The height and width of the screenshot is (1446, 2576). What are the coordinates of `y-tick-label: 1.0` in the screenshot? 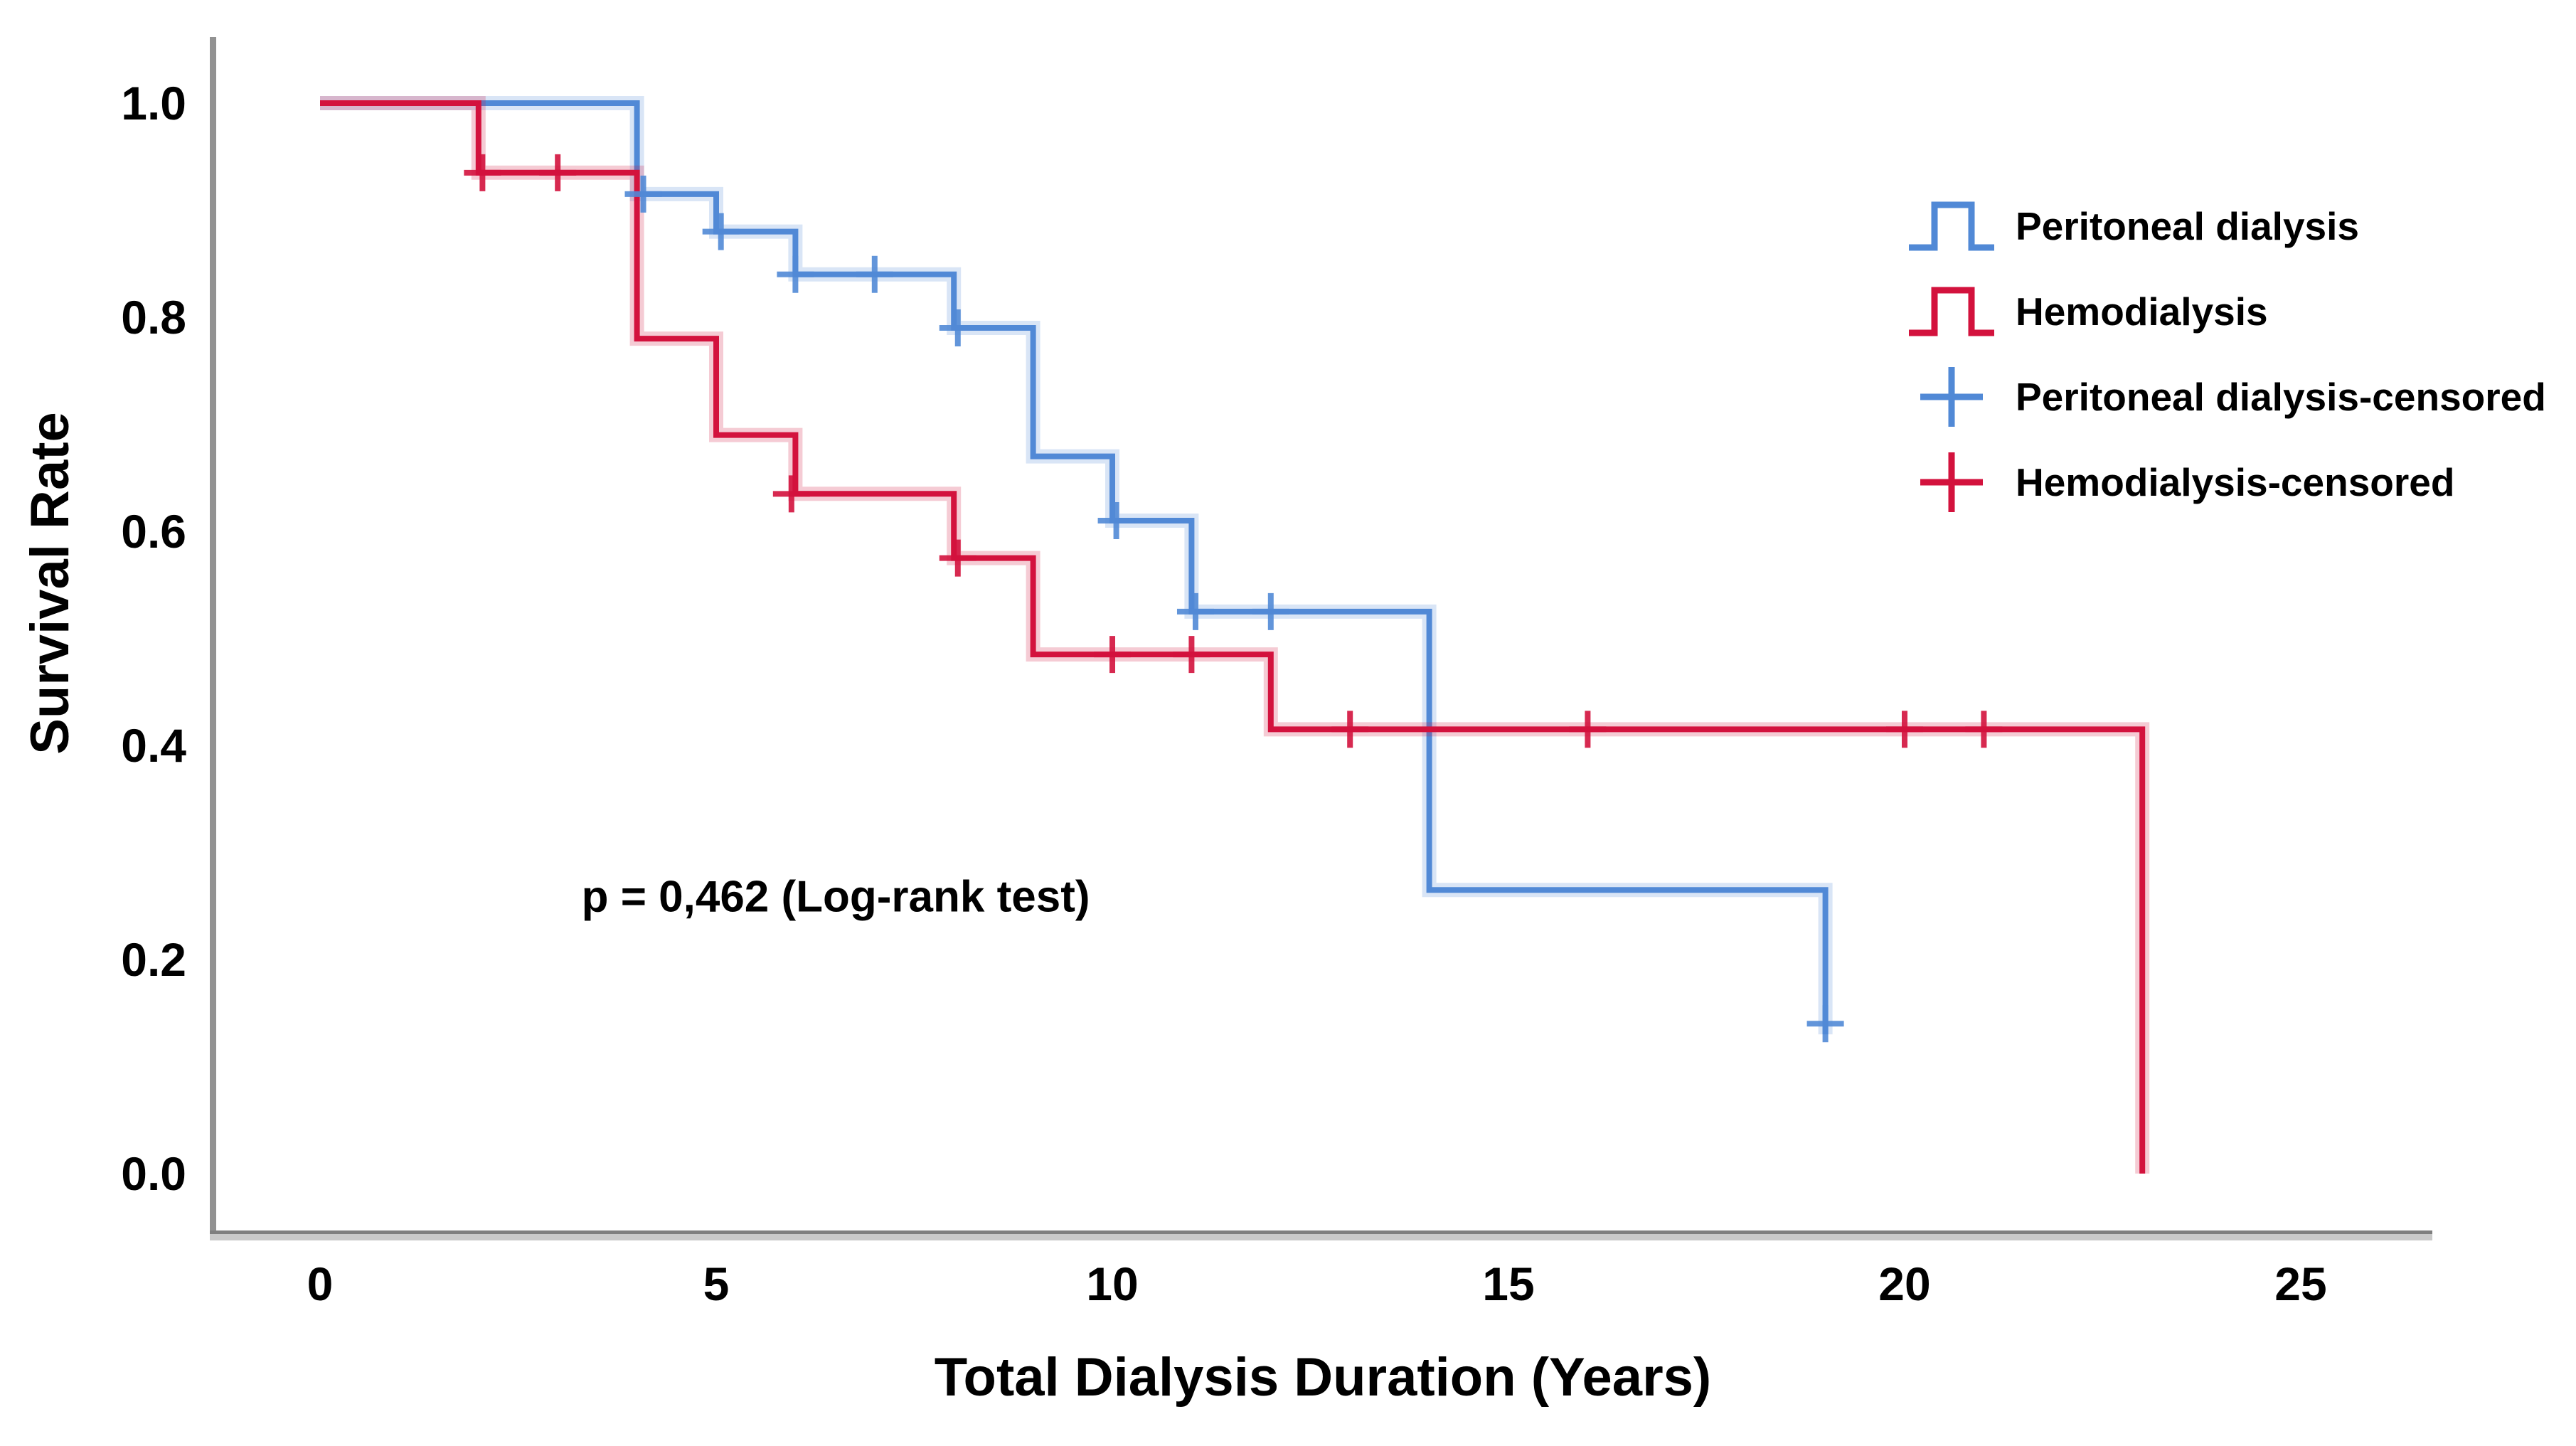 It's located at (153, 103).